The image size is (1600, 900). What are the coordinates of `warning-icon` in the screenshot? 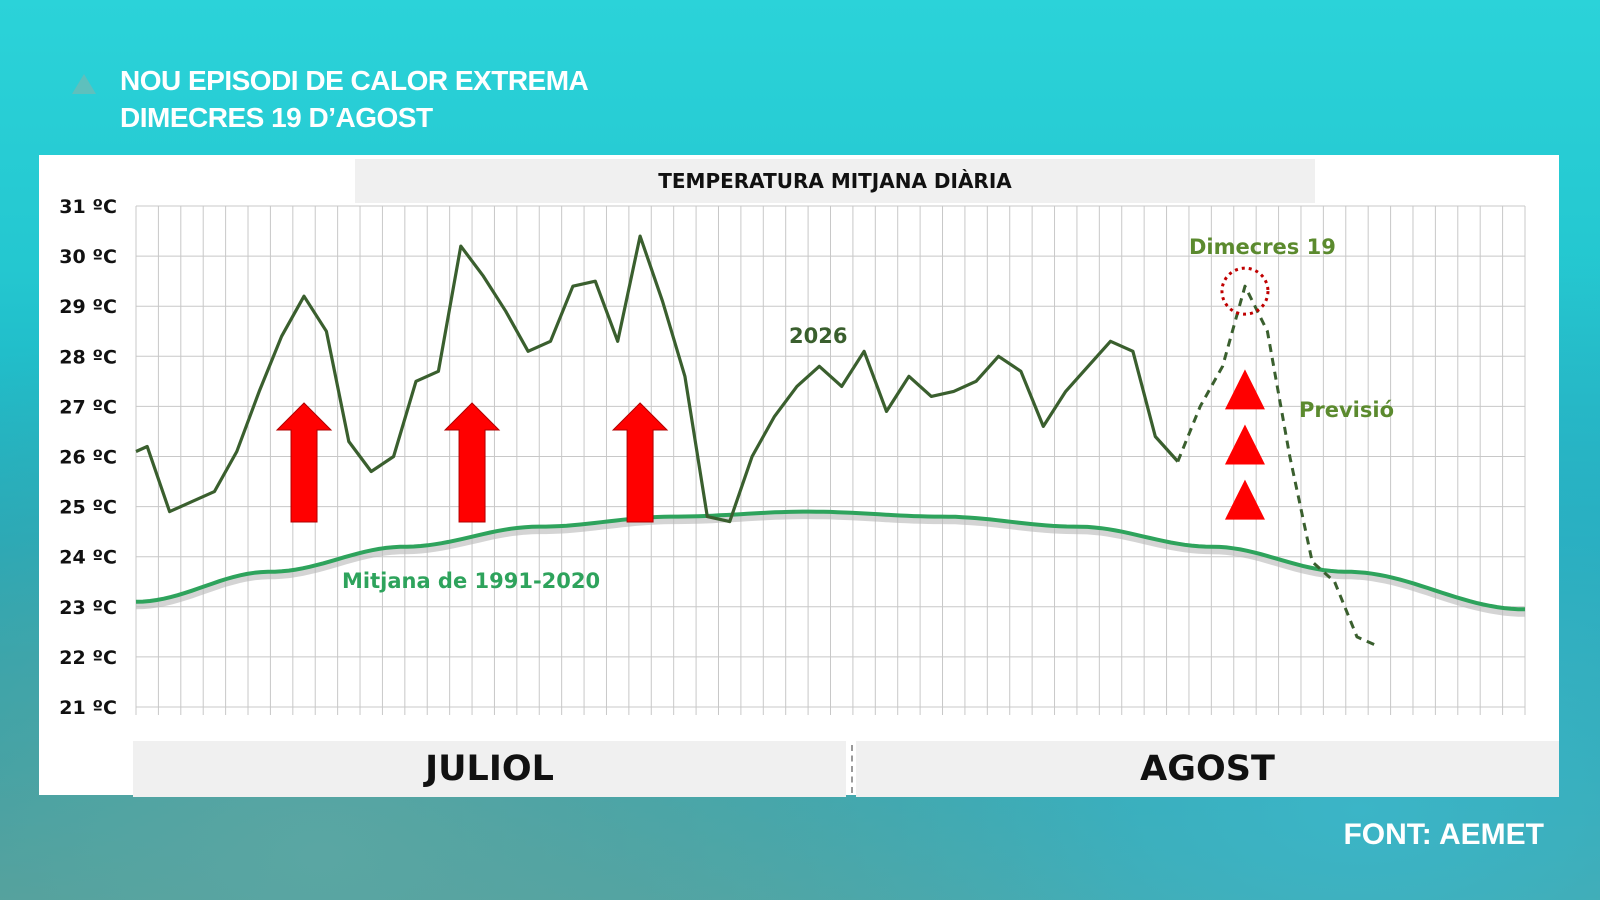 It's located at (84, 84).